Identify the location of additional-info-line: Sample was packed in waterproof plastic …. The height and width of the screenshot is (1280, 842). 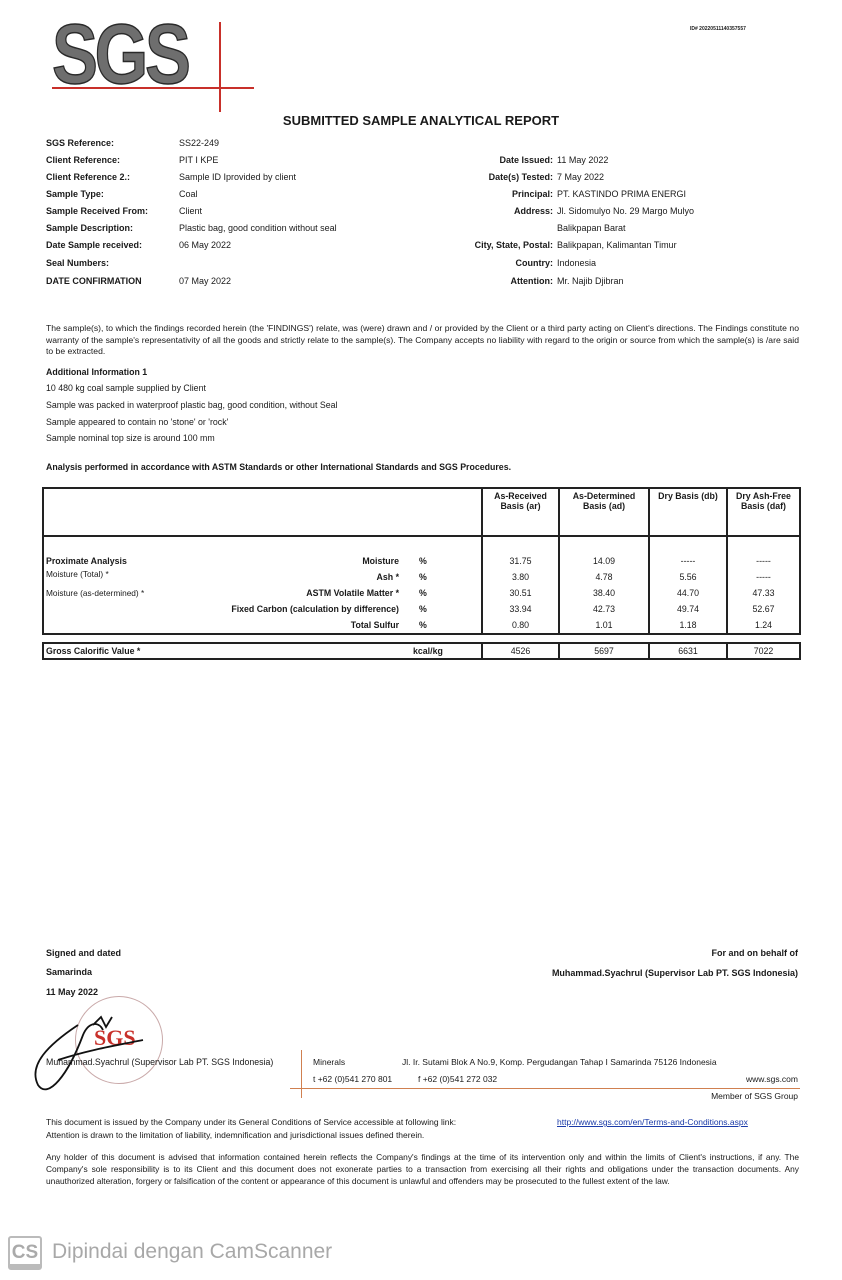
(192, 405).